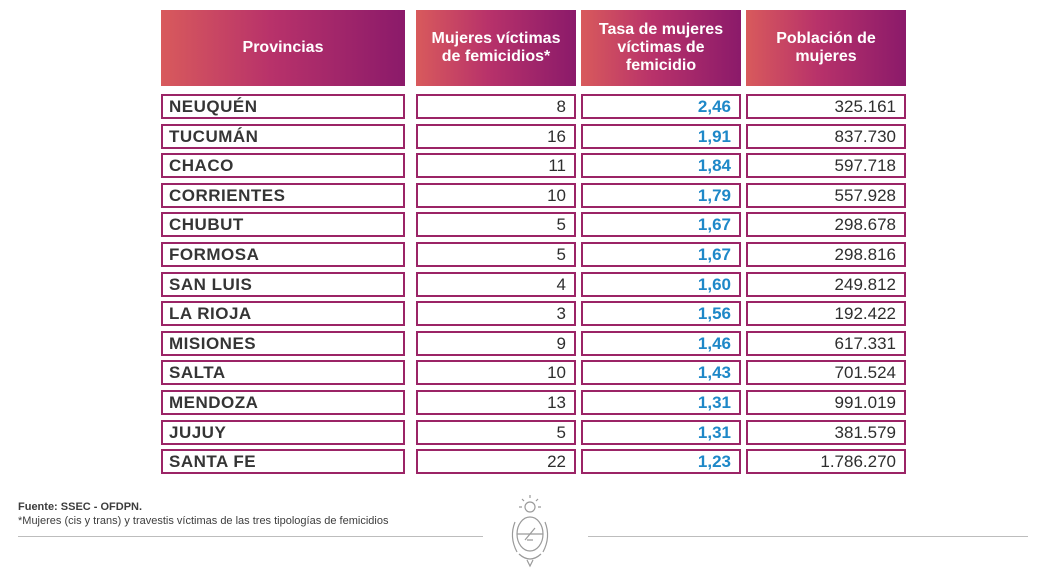 This screenshot has height=569, width=1043. Describe the element at coordinates (826, 106) in the screenshot. I see `cell-poblacion: 325.161` at that location.